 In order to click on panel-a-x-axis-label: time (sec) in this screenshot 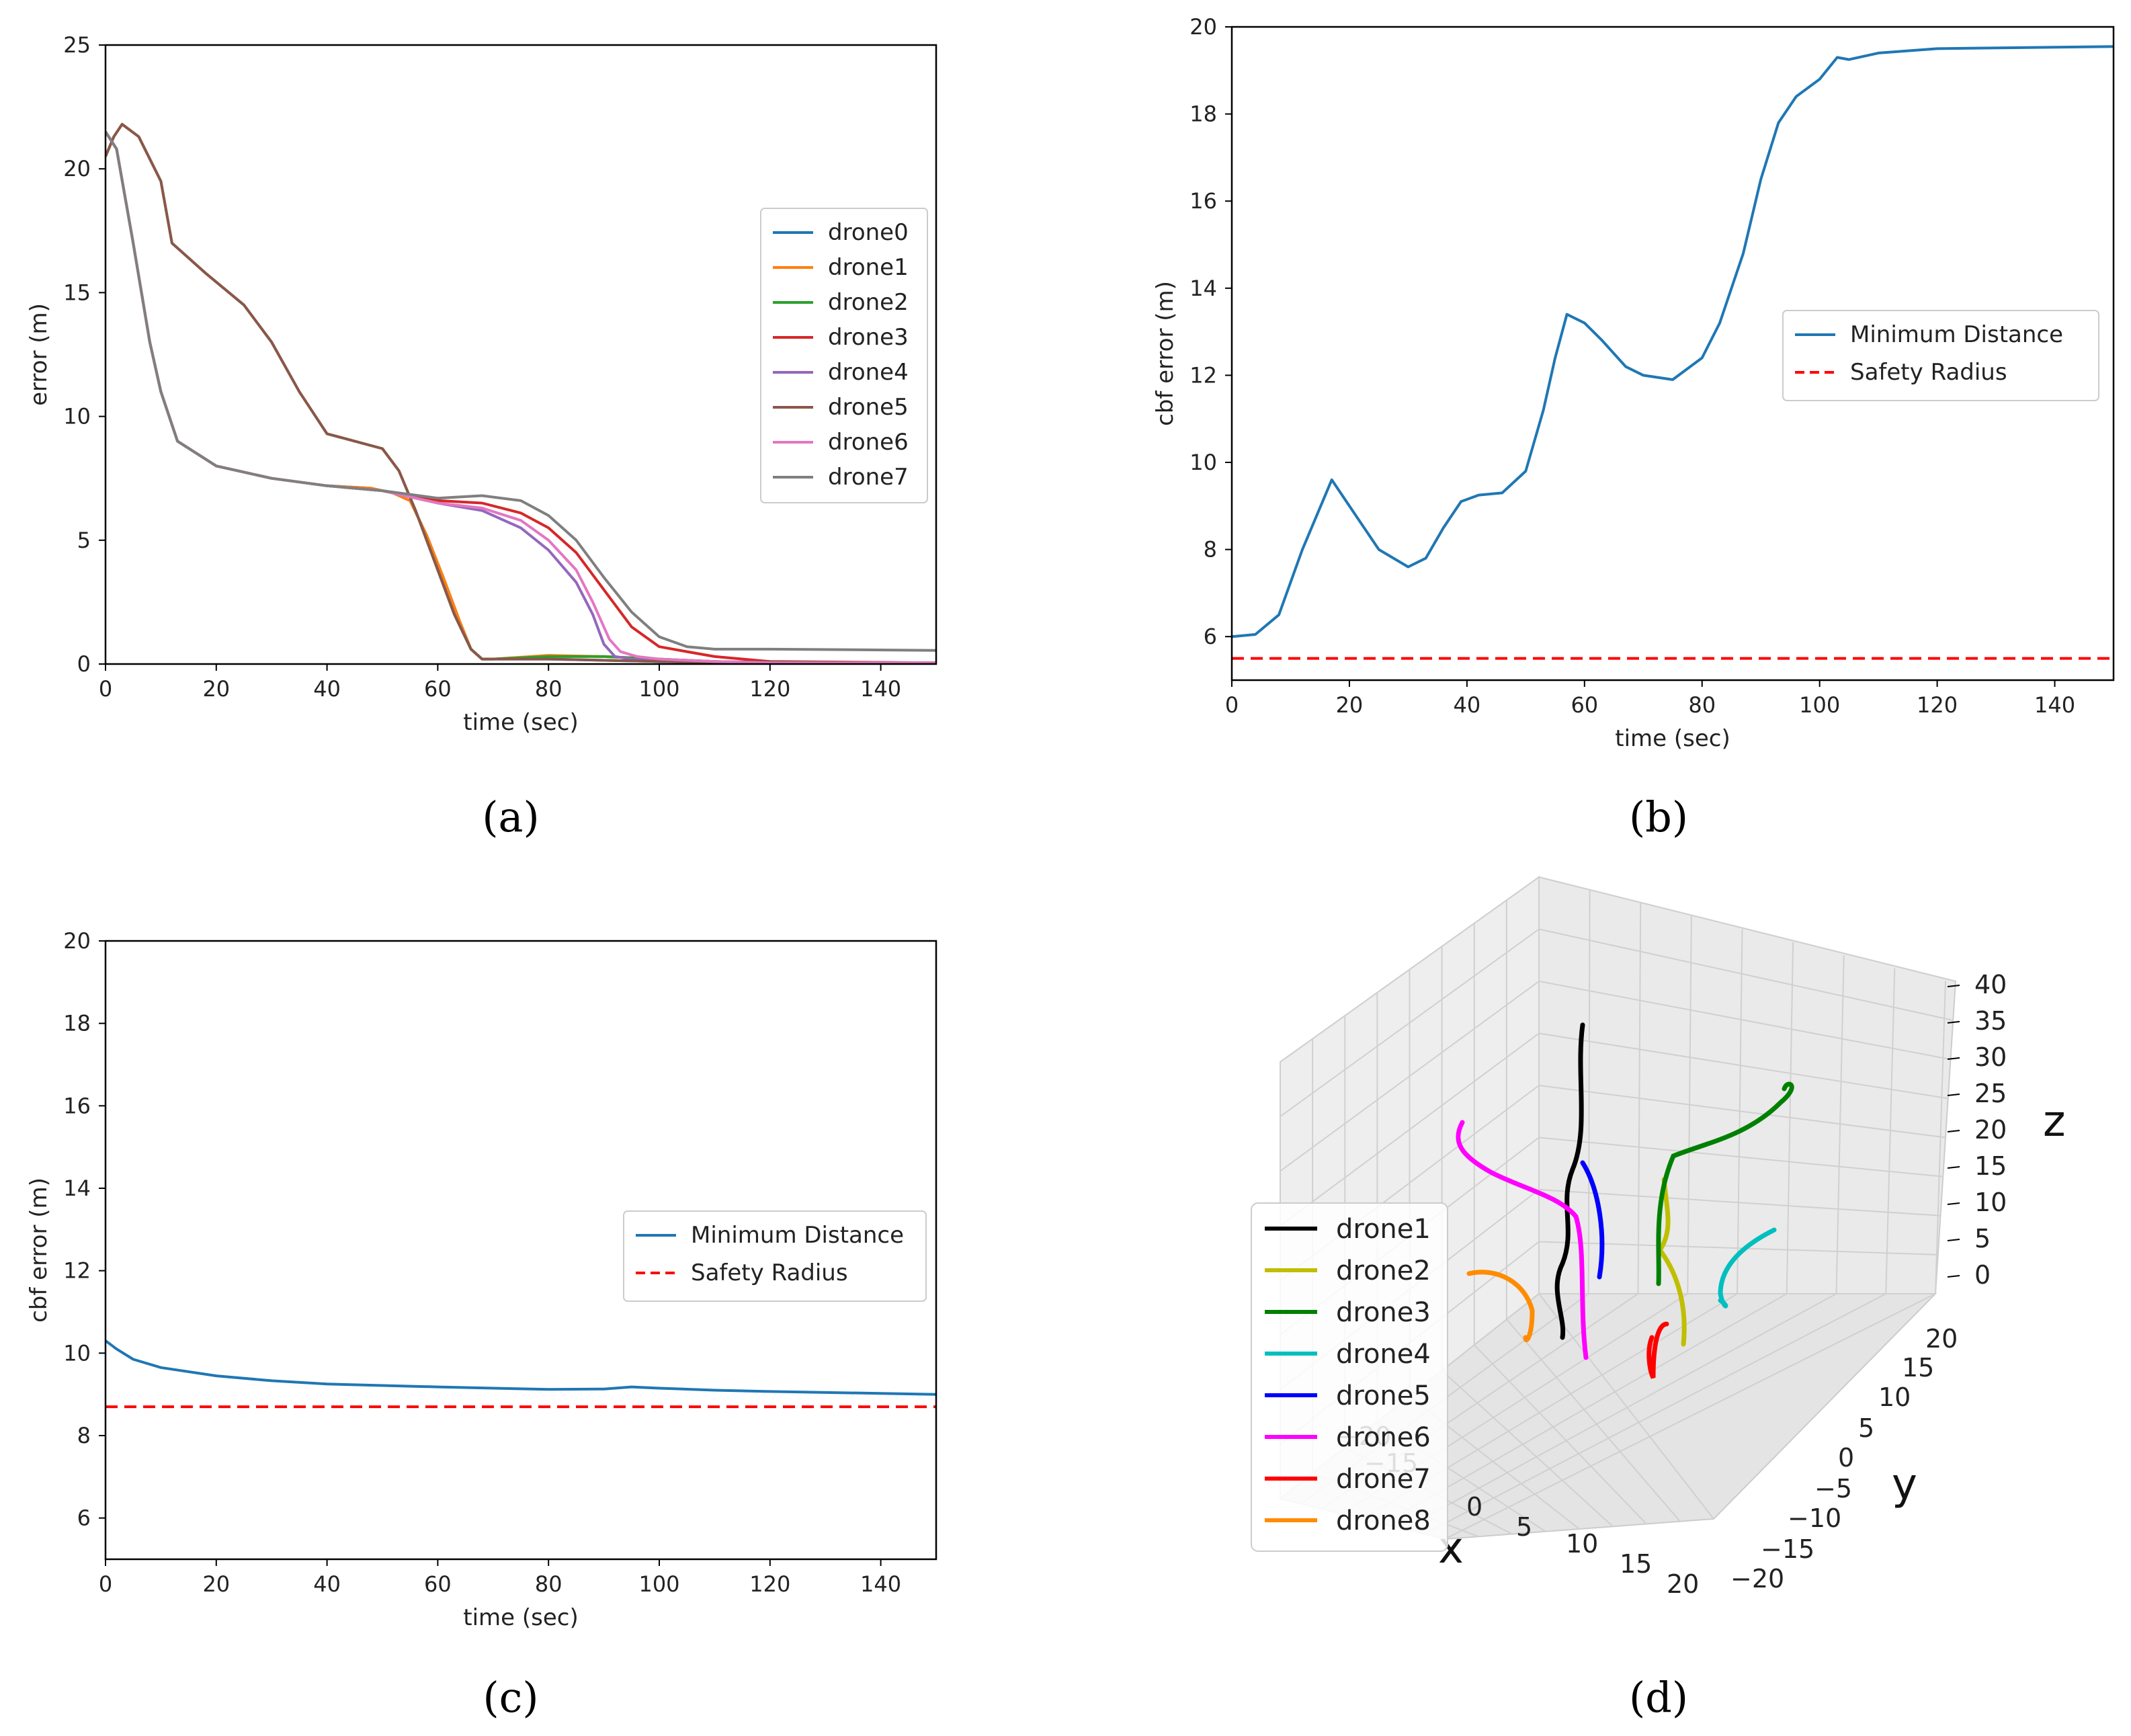, I will do `click(520, 722)`.